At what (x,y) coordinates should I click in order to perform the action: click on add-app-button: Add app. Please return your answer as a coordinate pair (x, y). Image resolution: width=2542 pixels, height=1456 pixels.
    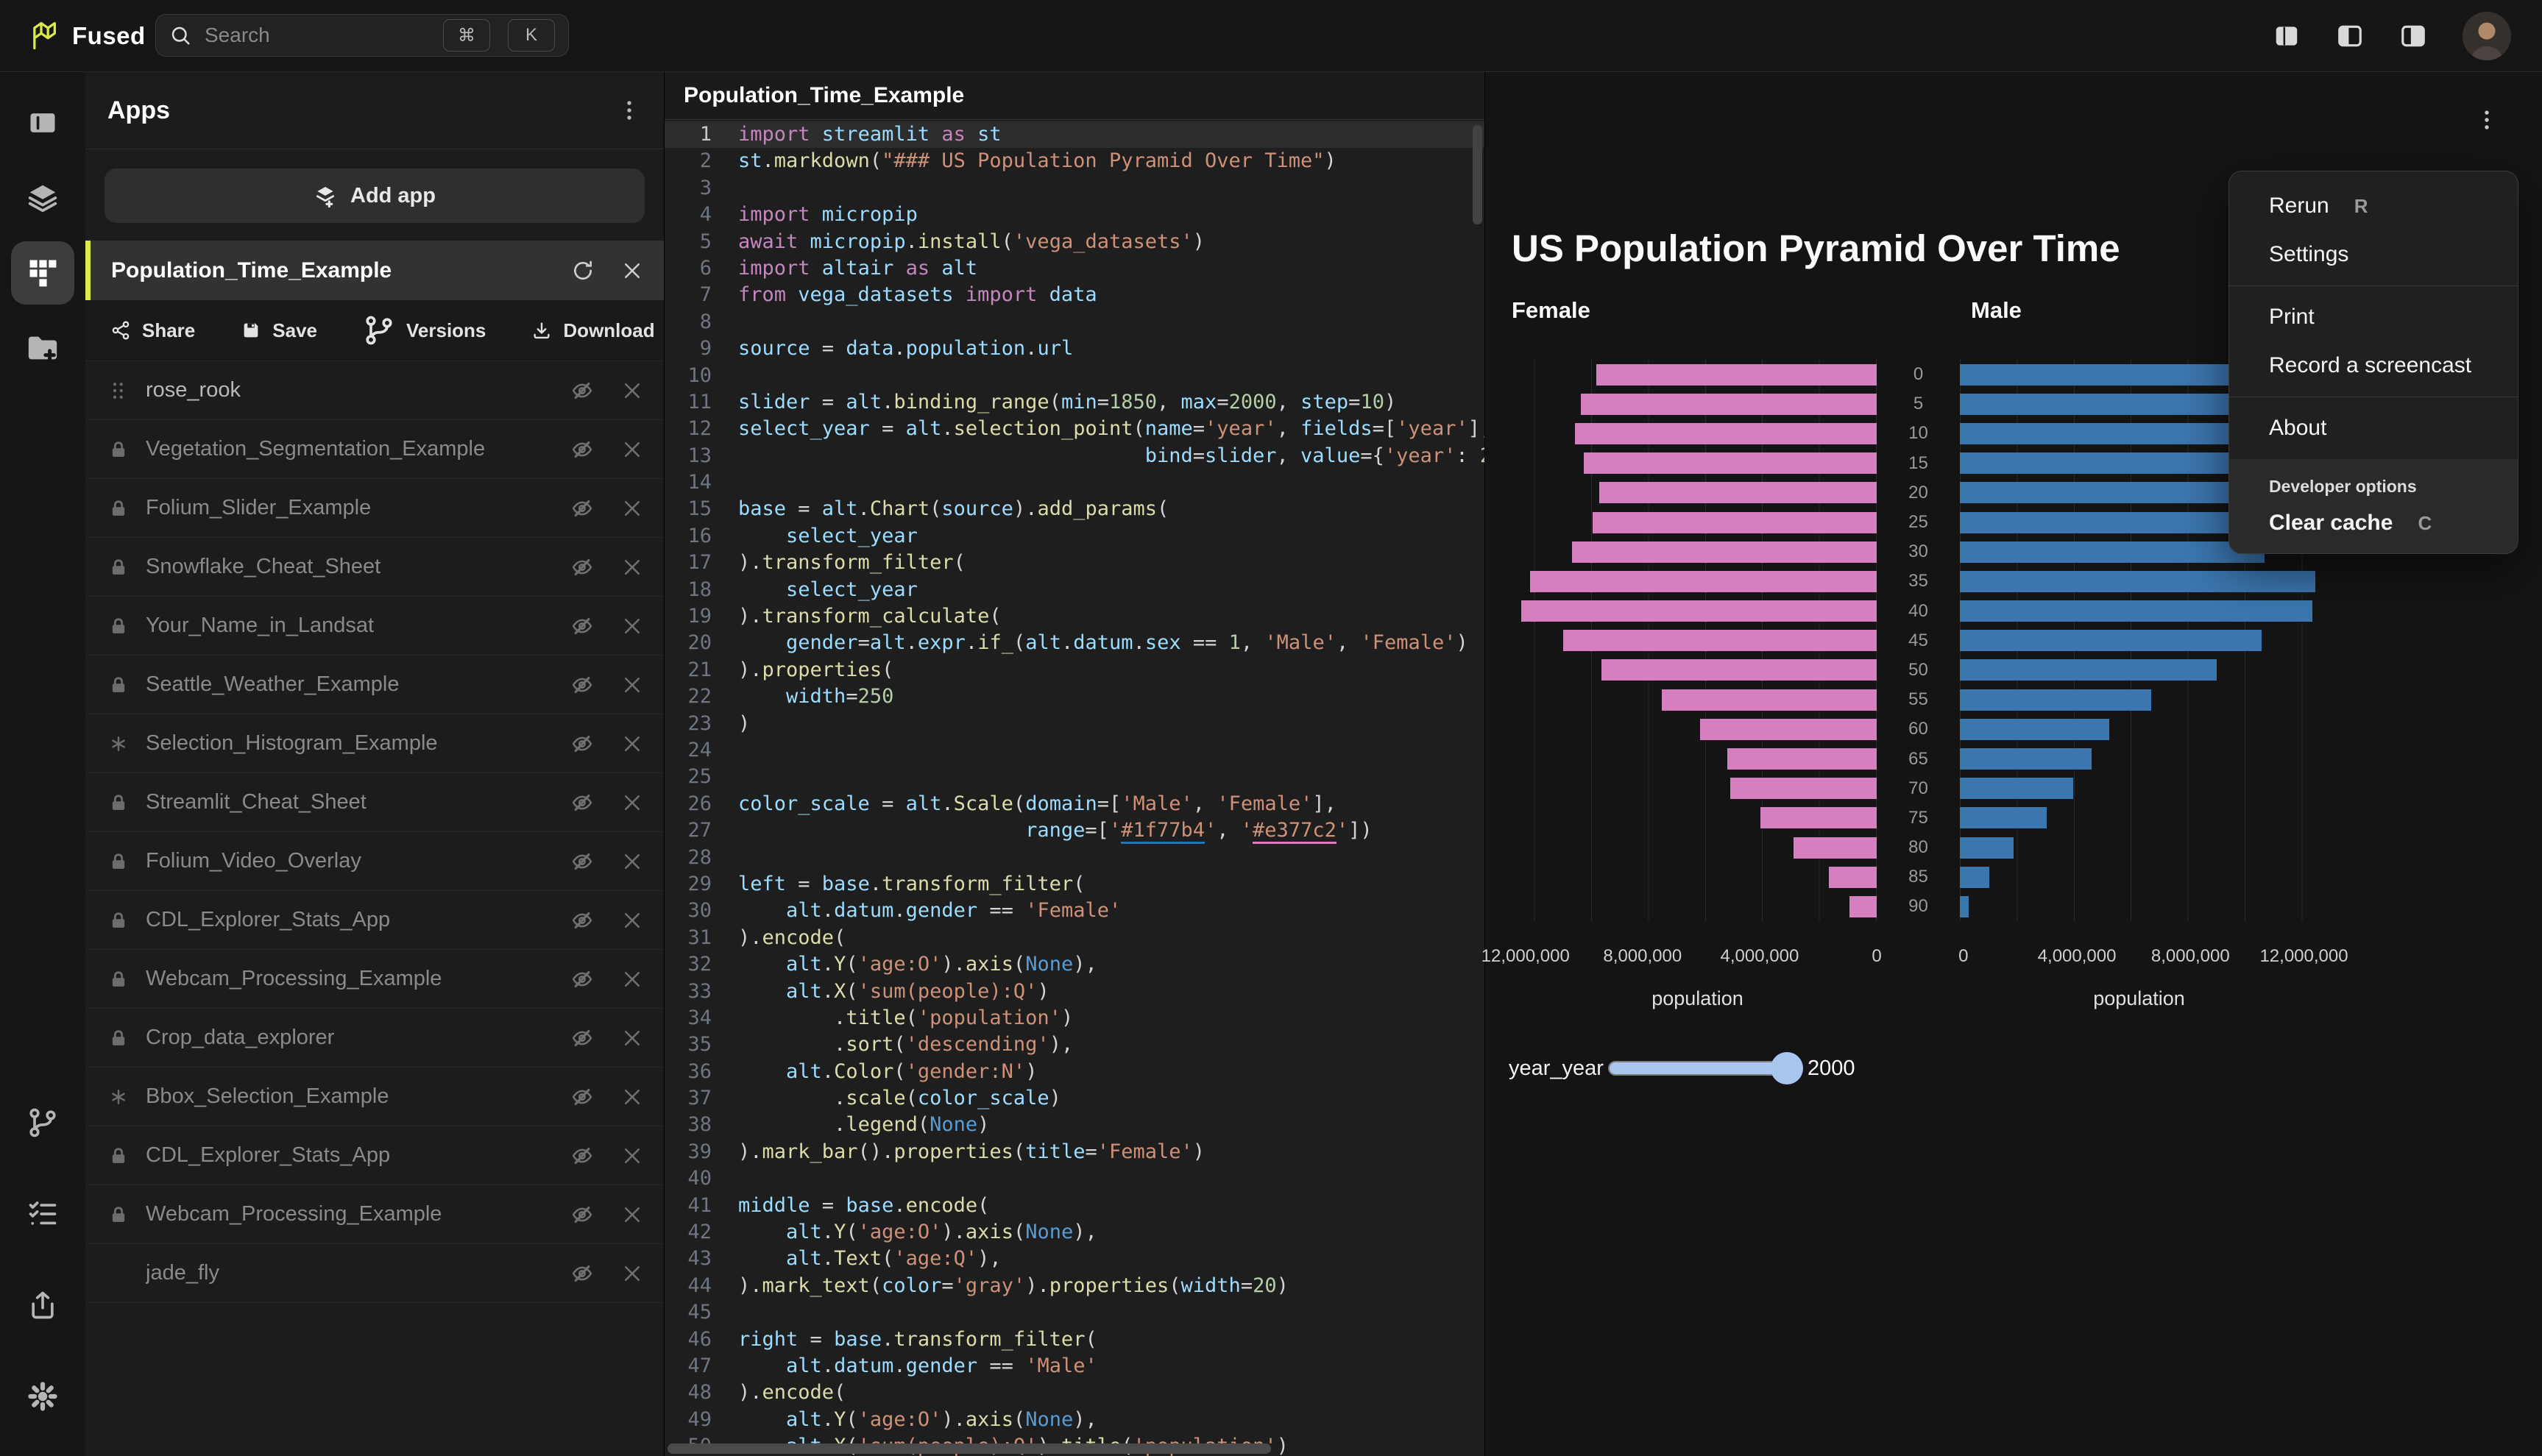
    Looking at the image, I should click on (375, 196).